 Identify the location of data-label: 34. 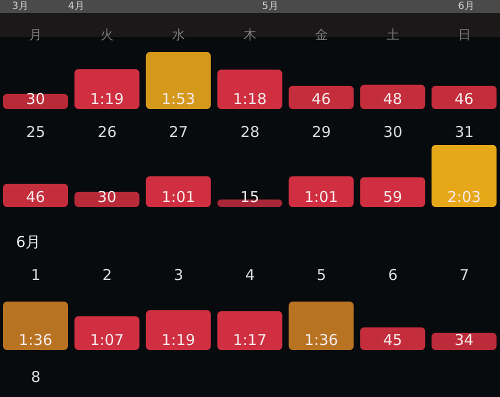
(464, 340).